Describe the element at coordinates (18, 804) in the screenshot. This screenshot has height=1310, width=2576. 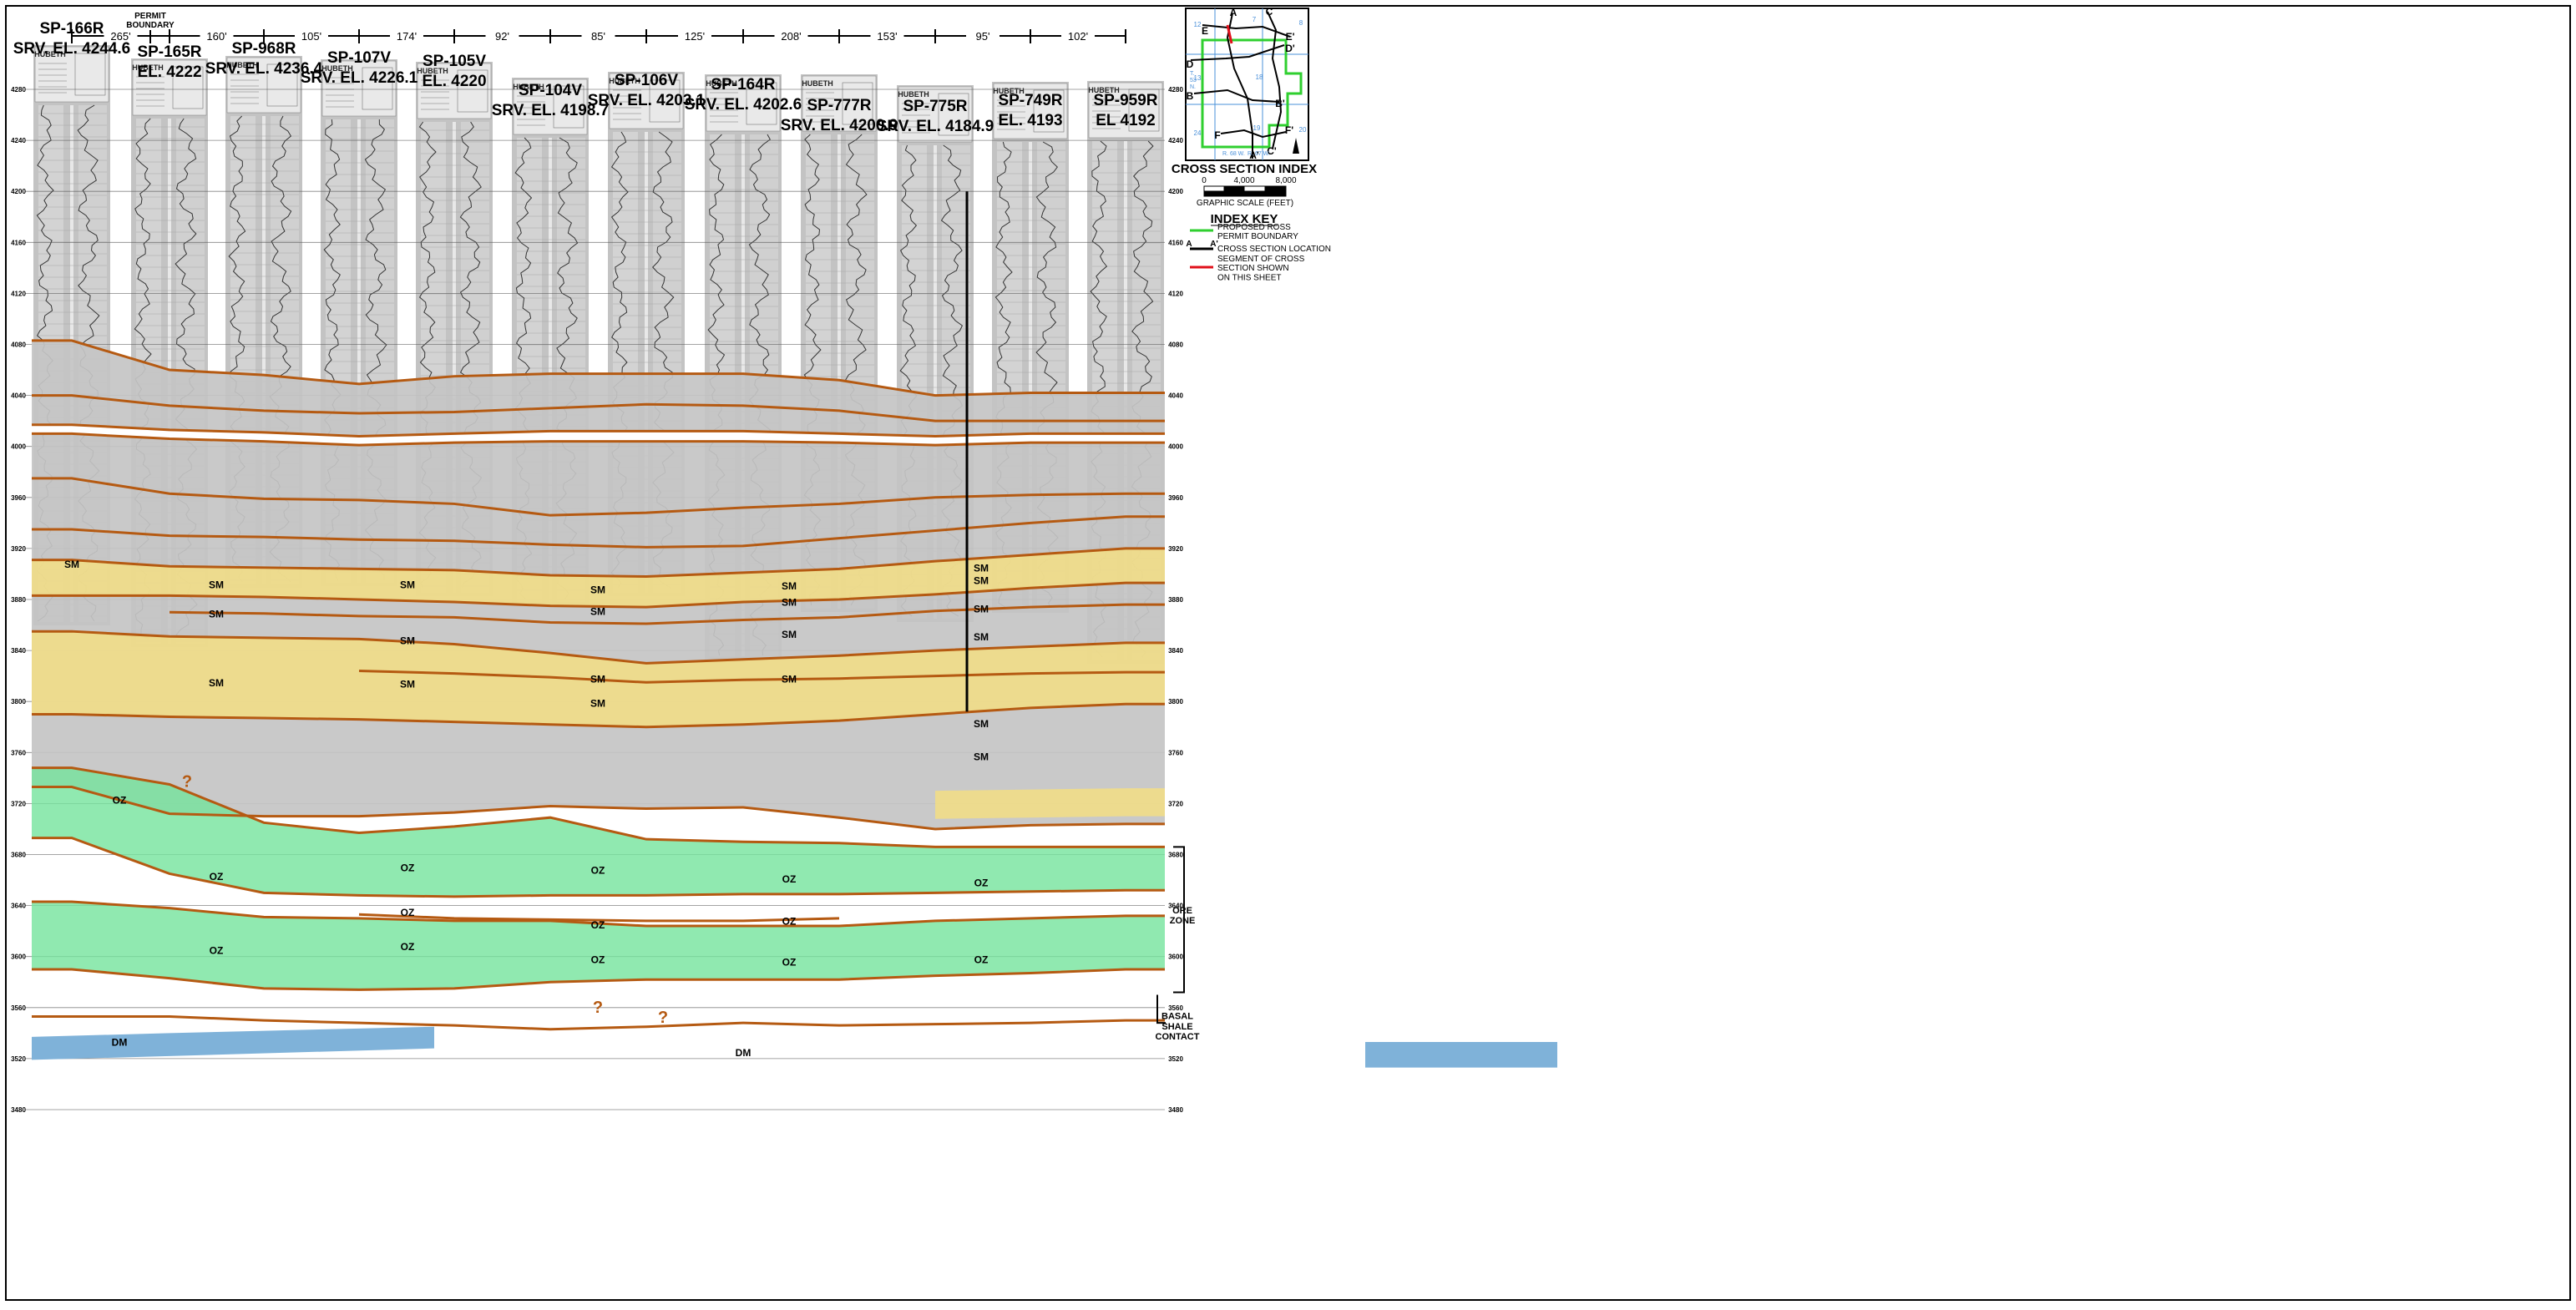
I see `elevation-label-left: 3720` at that location.